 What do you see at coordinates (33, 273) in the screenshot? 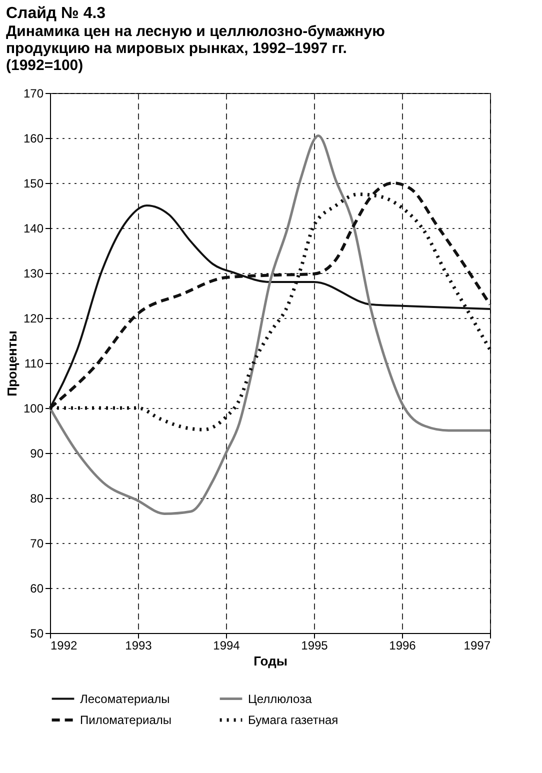
I see `y-tick-label: 130` at bounding box center [33, 273].